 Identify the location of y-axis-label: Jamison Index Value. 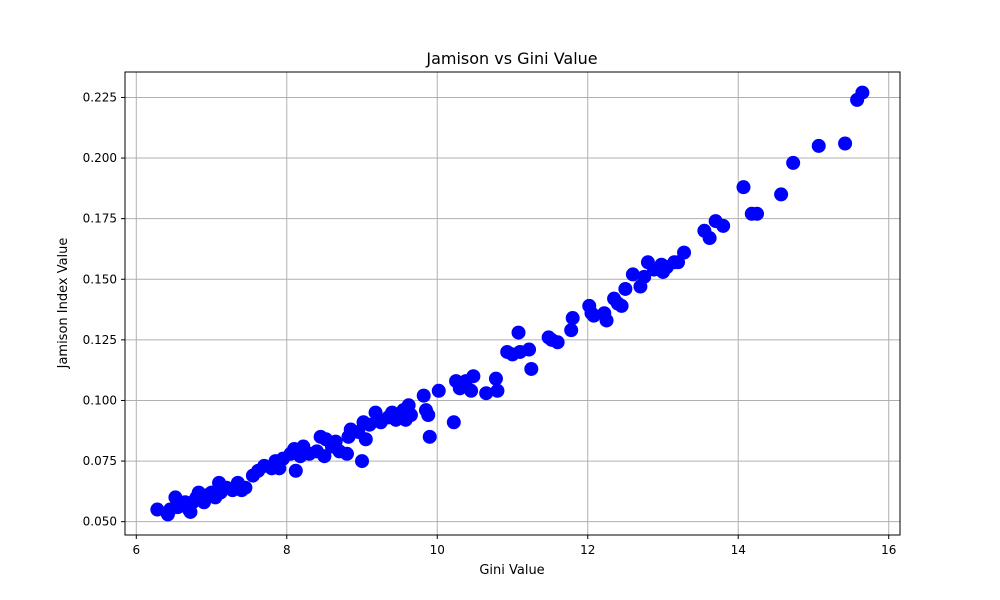
(63, 304).